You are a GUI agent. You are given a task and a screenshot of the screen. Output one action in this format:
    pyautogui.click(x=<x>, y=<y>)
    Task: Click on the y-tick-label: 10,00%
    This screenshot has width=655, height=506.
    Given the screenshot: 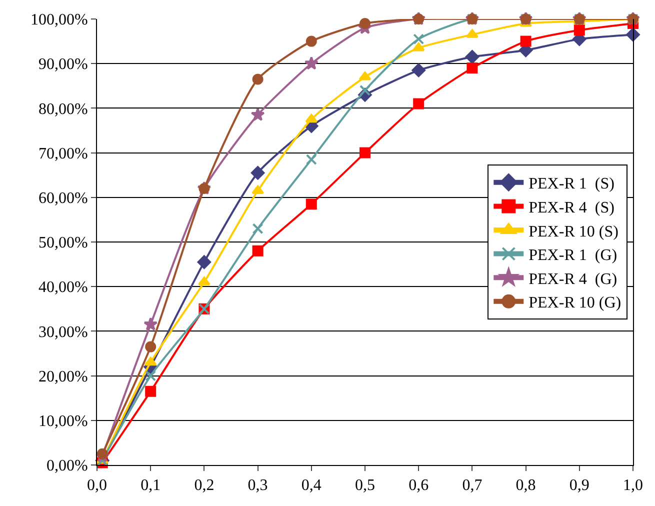 What is the action you would take?
    pyautogui.click(x=63, y=421)
    